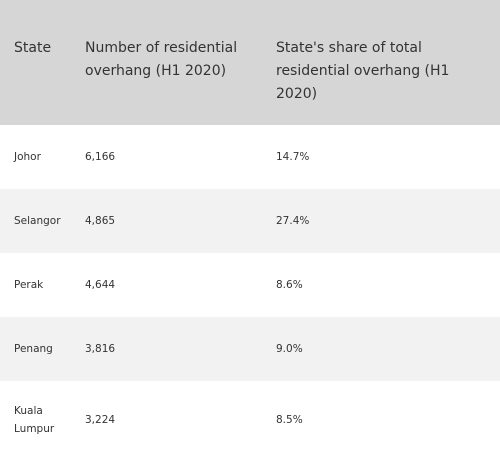 The image size is (500, 453). I want to click on table-row: Johor 6,166 14.7%, so click(250, 157).